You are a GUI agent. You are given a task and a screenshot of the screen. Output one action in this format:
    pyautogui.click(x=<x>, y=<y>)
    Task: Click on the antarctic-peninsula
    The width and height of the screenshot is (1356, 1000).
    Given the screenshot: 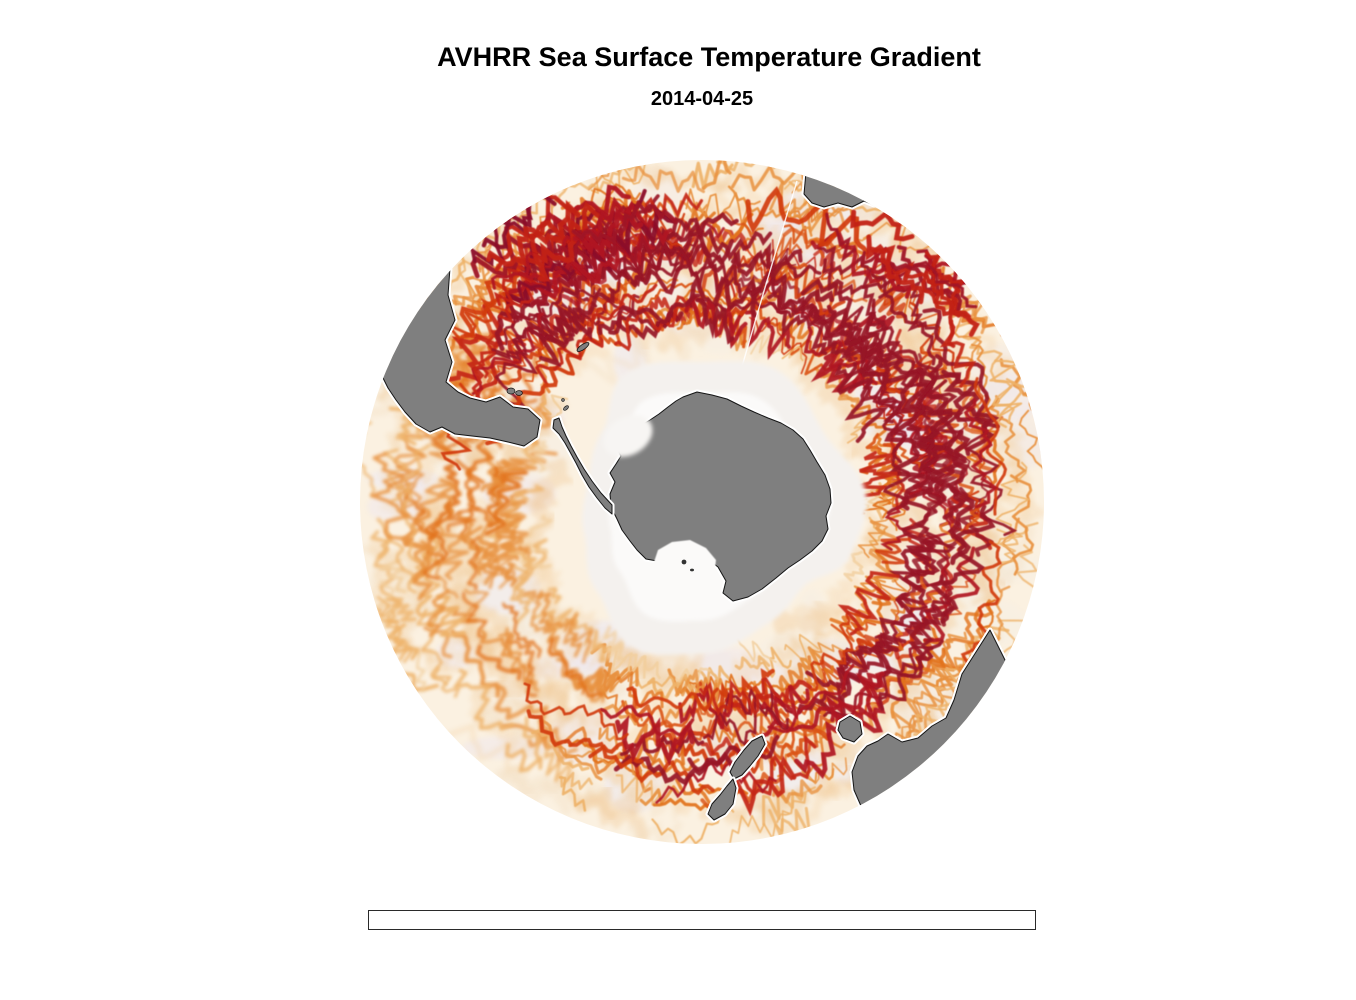 What is the action you would take?
    pyautogui.click(x=582, y=466)
    